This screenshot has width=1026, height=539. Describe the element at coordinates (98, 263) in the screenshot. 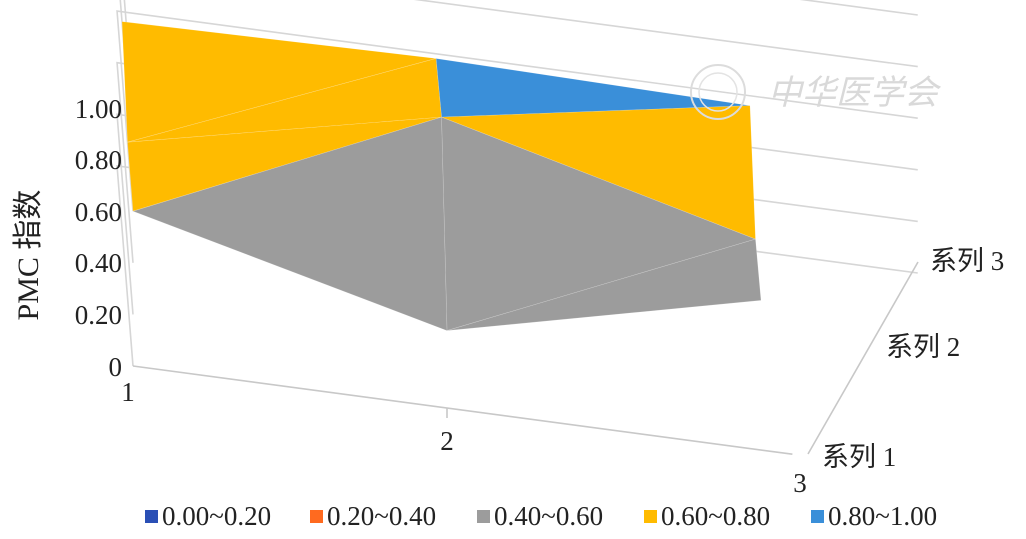

I see `z-tick-label: 0.40` at that location.